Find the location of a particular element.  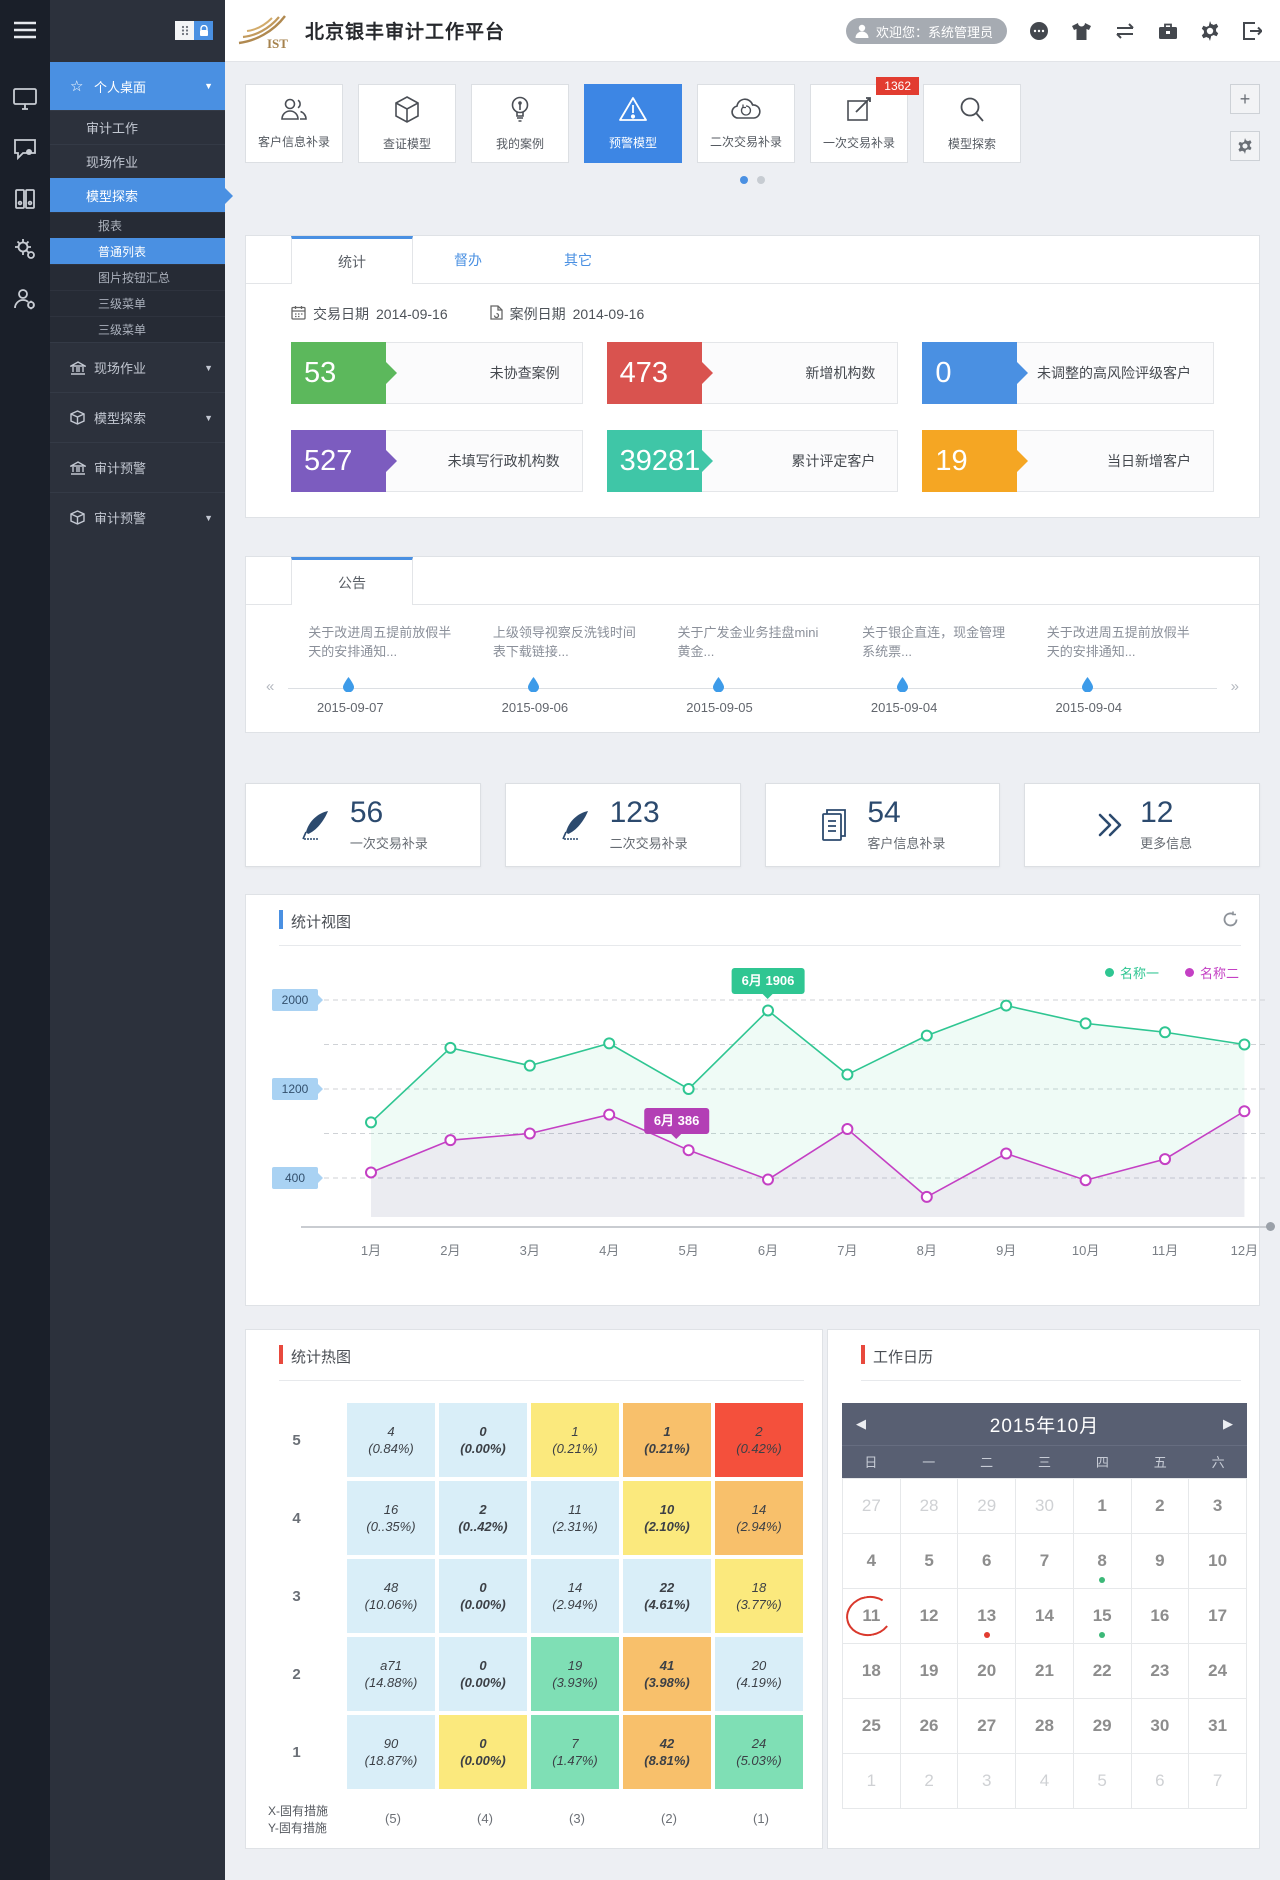

heatmap-cell-0-1: 0 (0.00%) is located at coordinates (483, 1440).